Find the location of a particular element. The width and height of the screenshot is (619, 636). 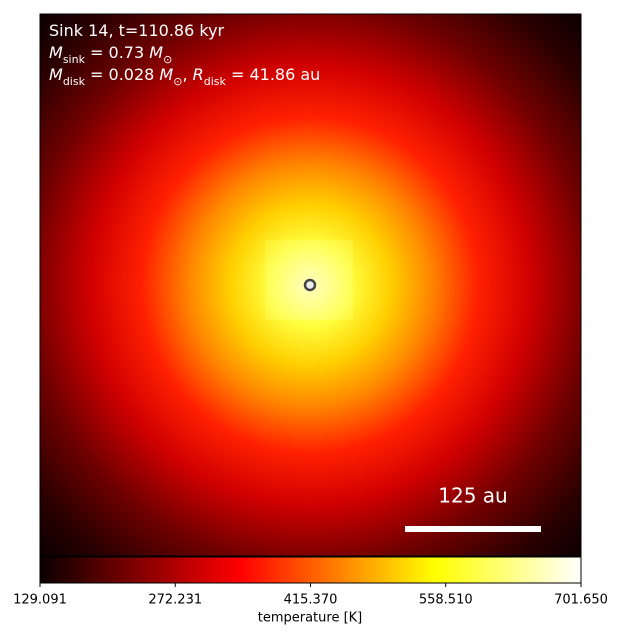

colorbar-tick-label: 415.370 is located at coordinates (311, 600).